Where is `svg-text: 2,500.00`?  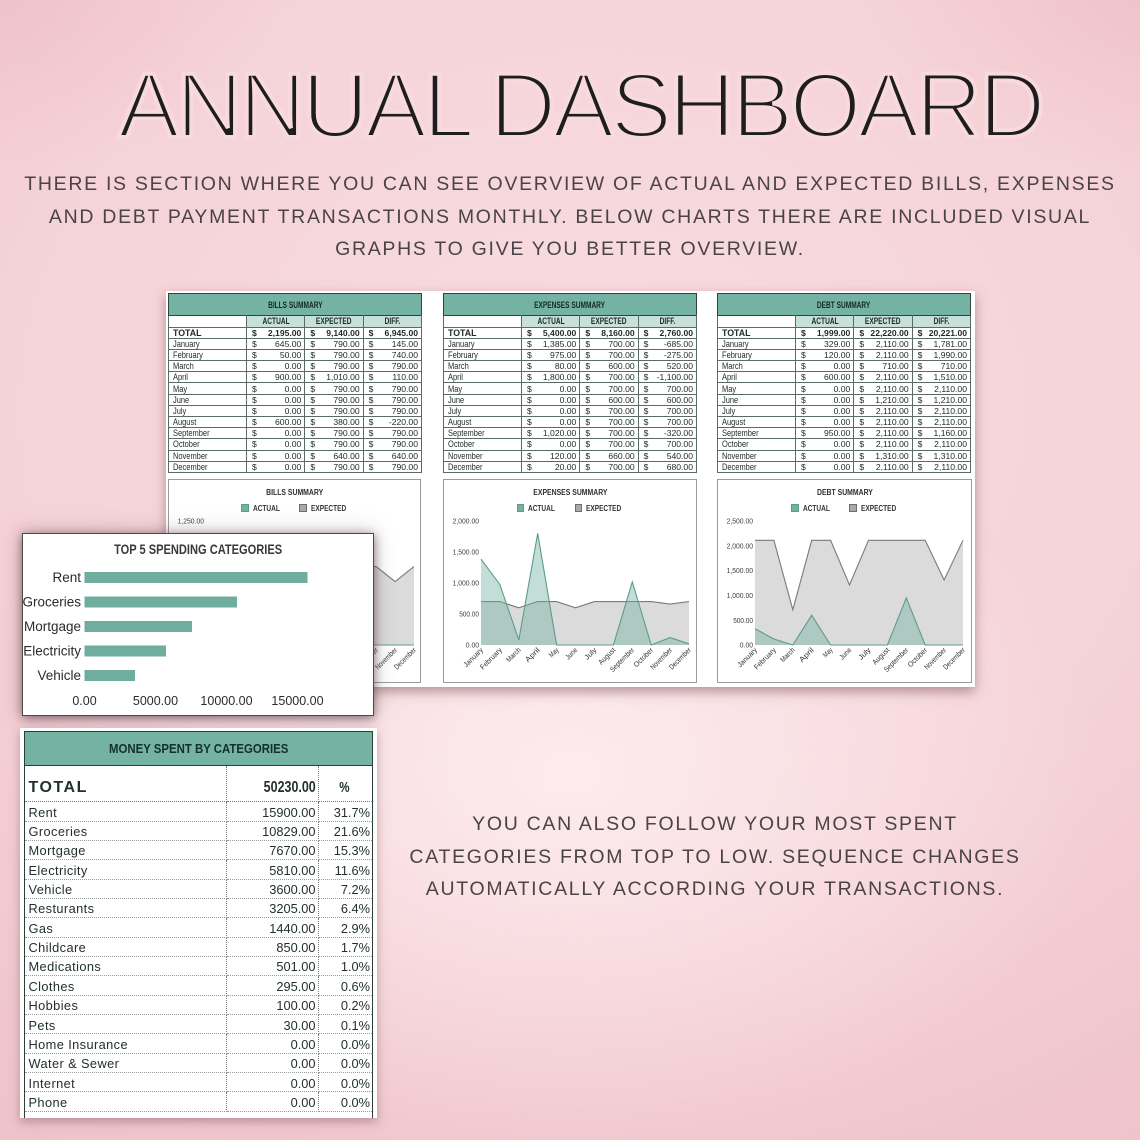
svg-text: 2,500.00 is located at coordinates (740, 521).